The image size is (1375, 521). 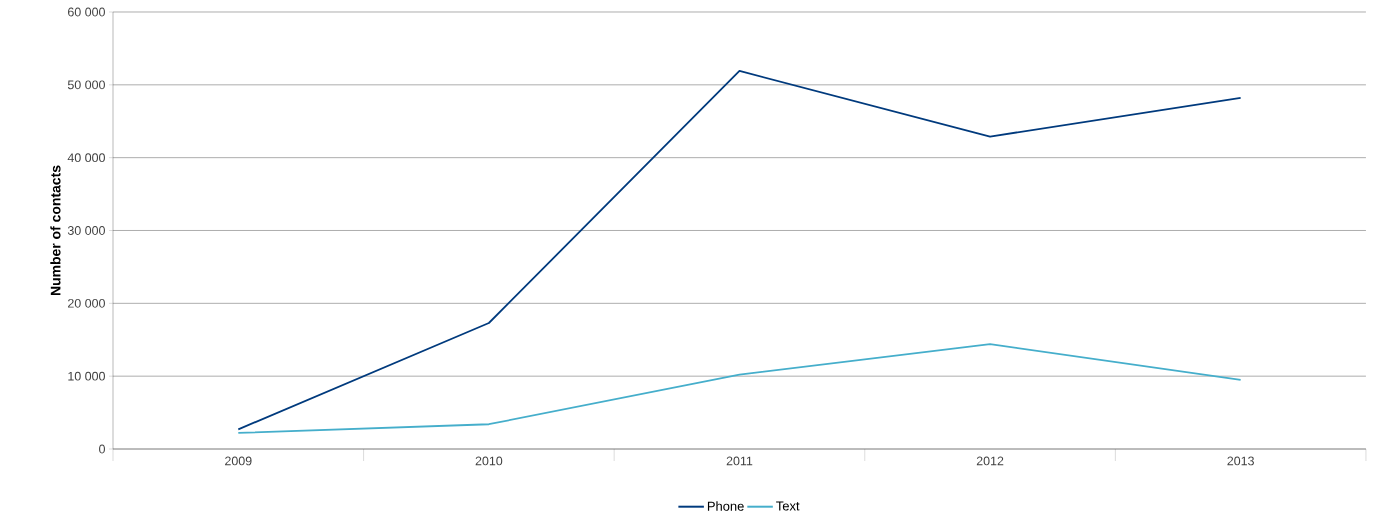 I want to click on y-tick-label: 60 000, so click(x=86, y=12).